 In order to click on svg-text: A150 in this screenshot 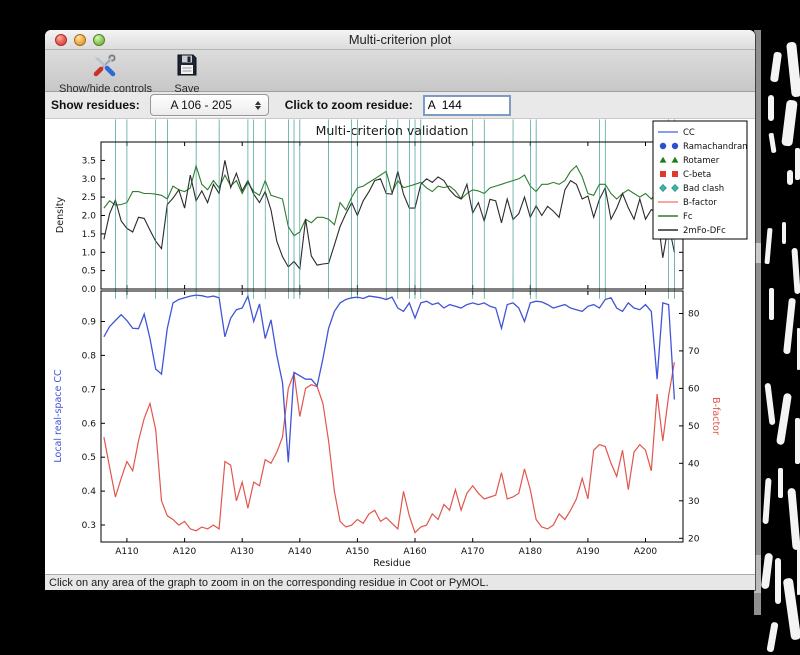, I will do `click(358, 552)`.